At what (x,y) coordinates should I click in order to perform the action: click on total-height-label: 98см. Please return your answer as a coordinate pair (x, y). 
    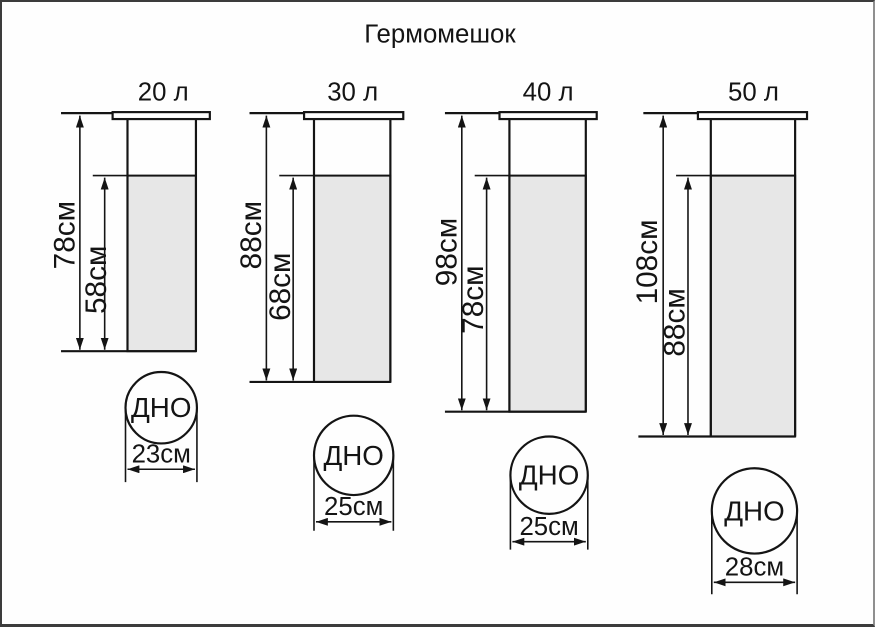
    Looking at the image, I should click on (446, 252).